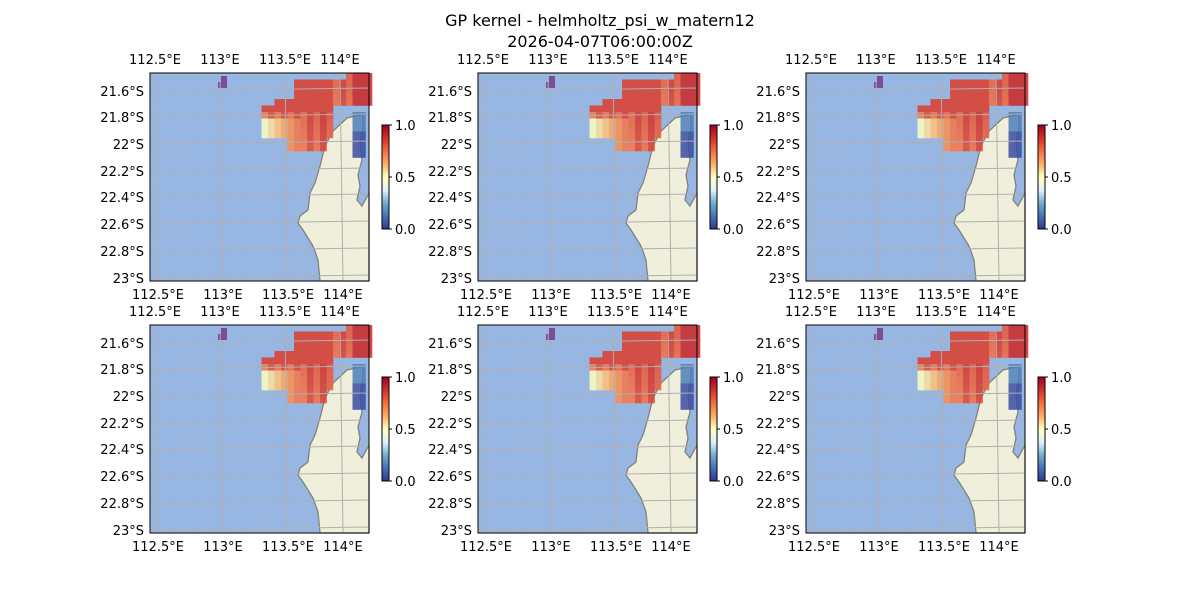  What do you see at coordinates (613, 312) in the screenshot?
I see `lon-tick-label-top: 113.5°E` at bounding box center [613, 312].